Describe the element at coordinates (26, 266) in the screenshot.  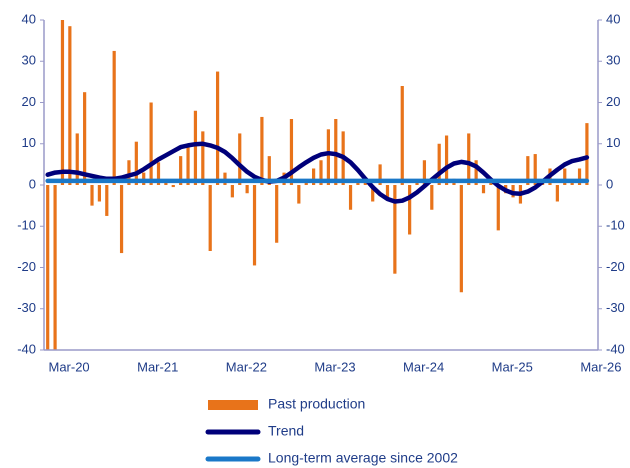
I see `y-tick-label: -20` at that location.